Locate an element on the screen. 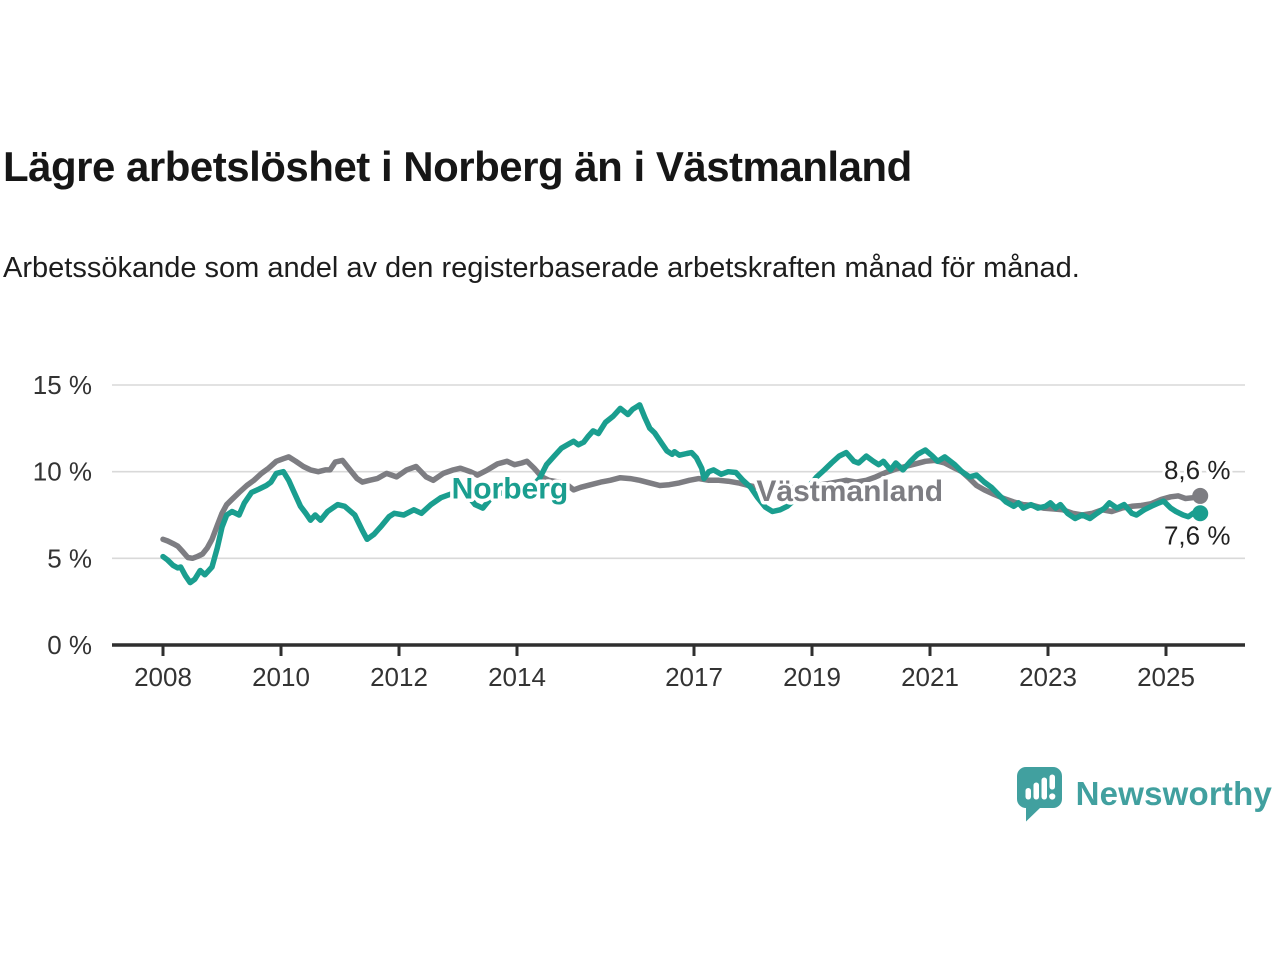 This screenshot has height=960, width=1280. x-tick-label-2021: 2021 is located at coordinates (930, 677).